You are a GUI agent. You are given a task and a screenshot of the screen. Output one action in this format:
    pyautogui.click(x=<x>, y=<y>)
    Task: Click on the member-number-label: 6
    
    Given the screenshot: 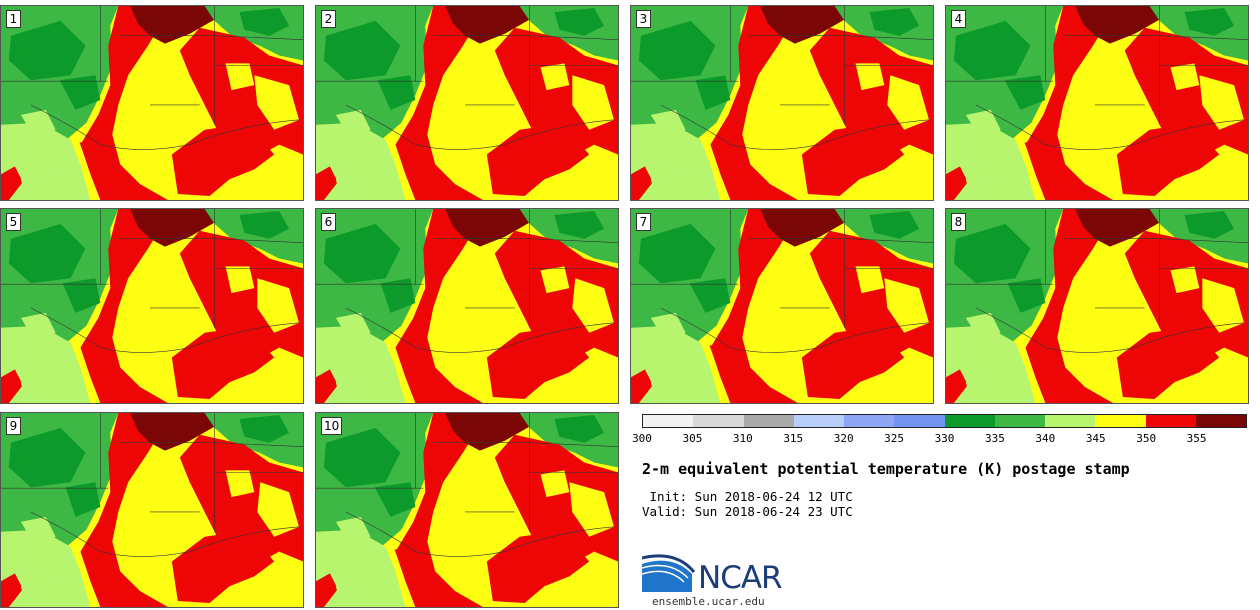 What is the action you would take?
    pyautogui.click(x=328, y=222)
    